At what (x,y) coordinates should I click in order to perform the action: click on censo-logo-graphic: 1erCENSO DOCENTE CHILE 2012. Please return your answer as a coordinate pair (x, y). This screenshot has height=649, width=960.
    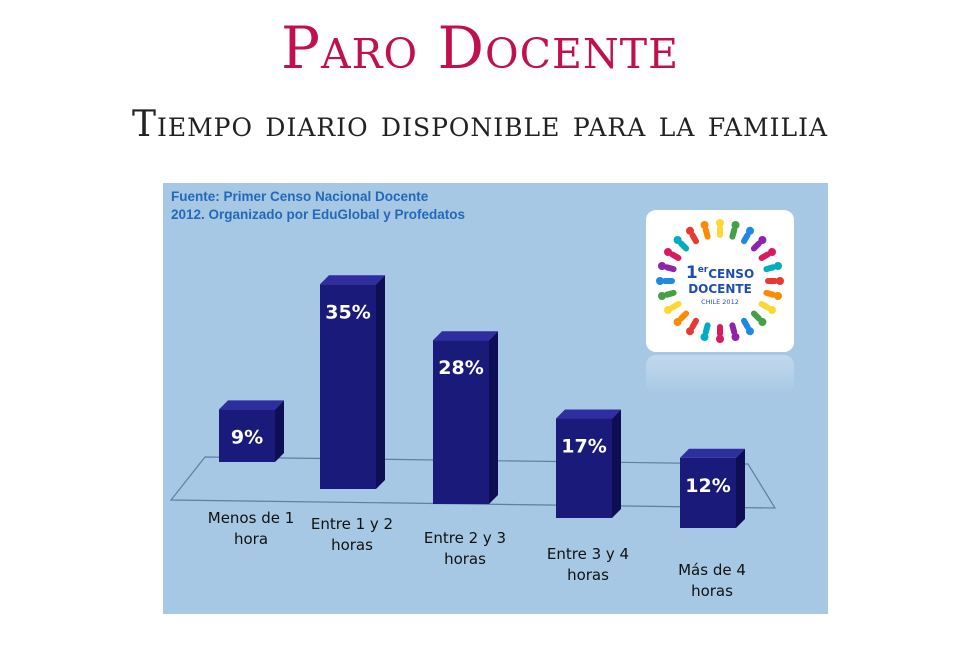
    Looking at the image, I should click on (720, 281).